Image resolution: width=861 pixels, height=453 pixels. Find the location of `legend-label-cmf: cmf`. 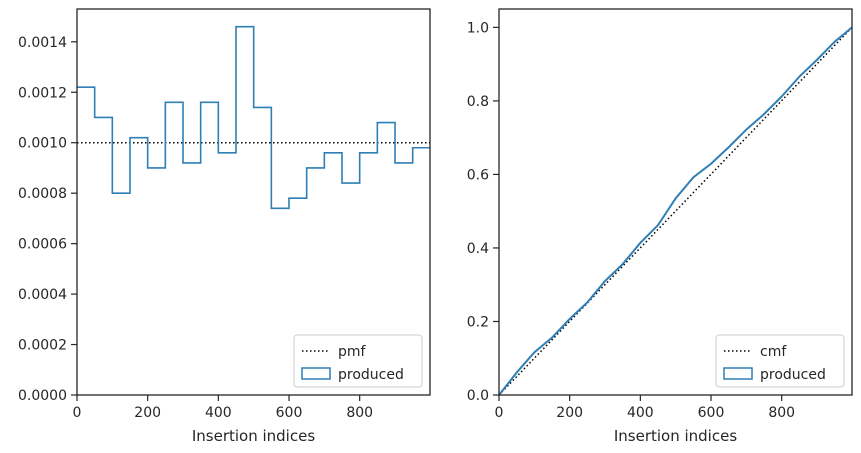

legend-label-cmf: cmf is located at coordinates (773, 352).